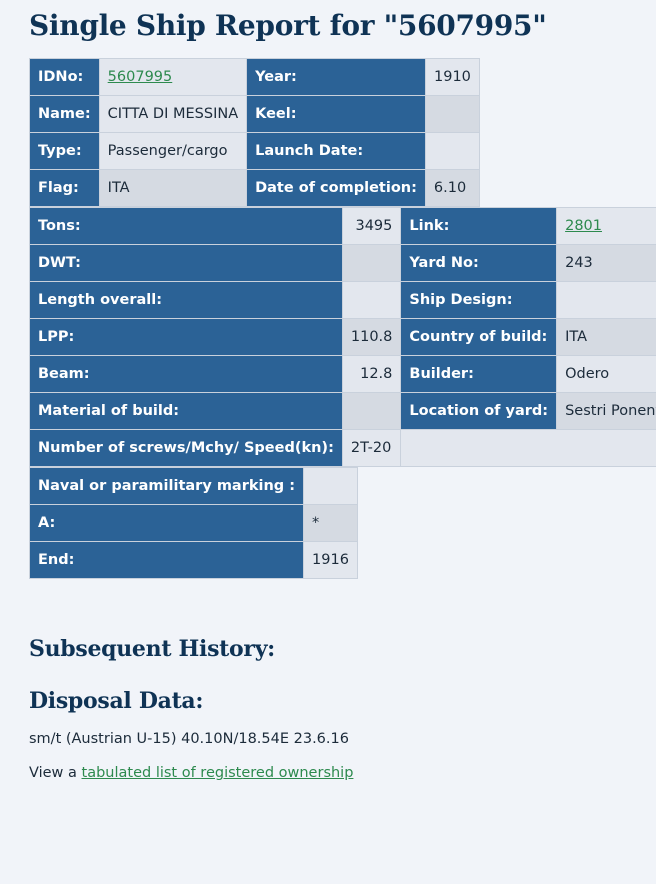 Image resolution: width=656 pixels, height=884 pixels. Describe the element at coordinates (331, 560) in the screenshot. I see `end-value: 1916` at that location.